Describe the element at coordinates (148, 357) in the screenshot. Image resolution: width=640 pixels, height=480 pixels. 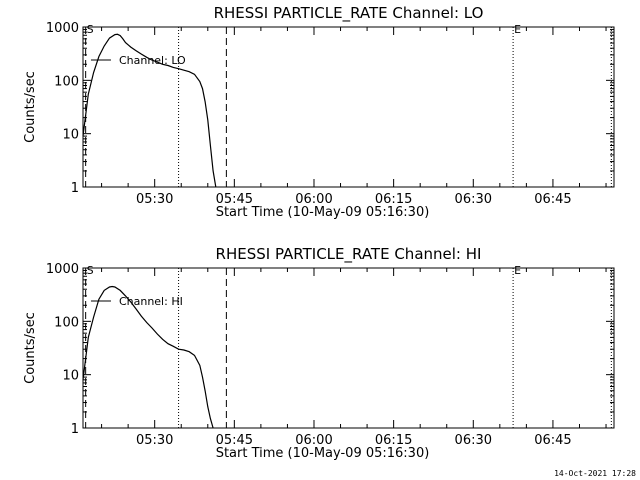
I see `series-line-hi` at that location.